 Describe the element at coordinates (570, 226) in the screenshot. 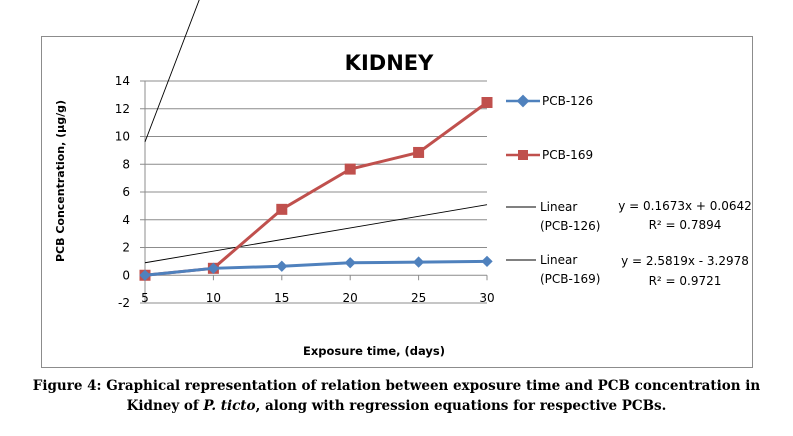

I see `legend-label-linear-pcb-126-line2: (PCB-126)` at that location.